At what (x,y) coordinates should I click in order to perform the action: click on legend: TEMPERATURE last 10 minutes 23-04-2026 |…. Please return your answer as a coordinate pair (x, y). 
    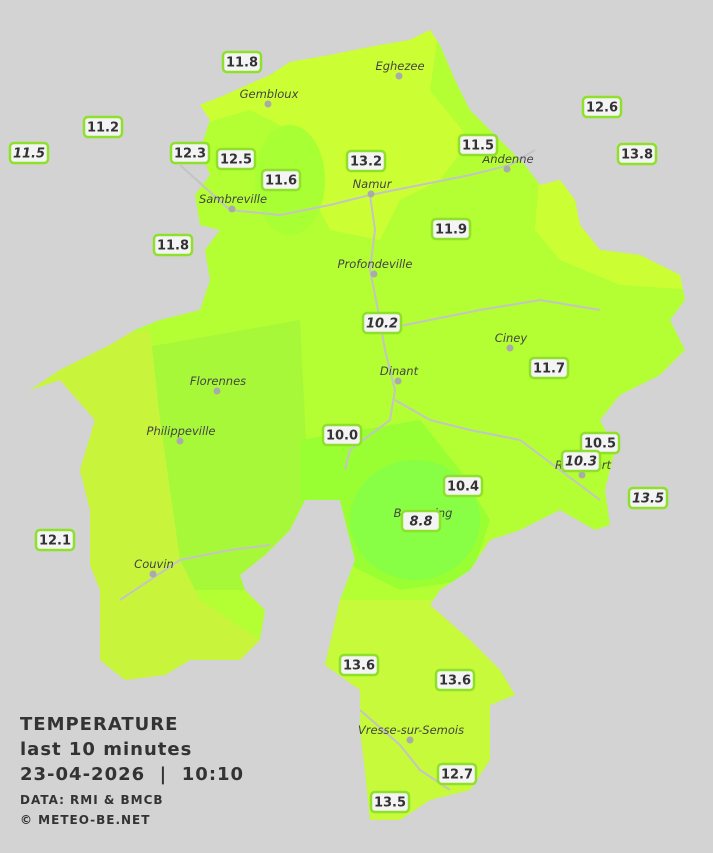
    Looking at the image, I should click on (132, 770).